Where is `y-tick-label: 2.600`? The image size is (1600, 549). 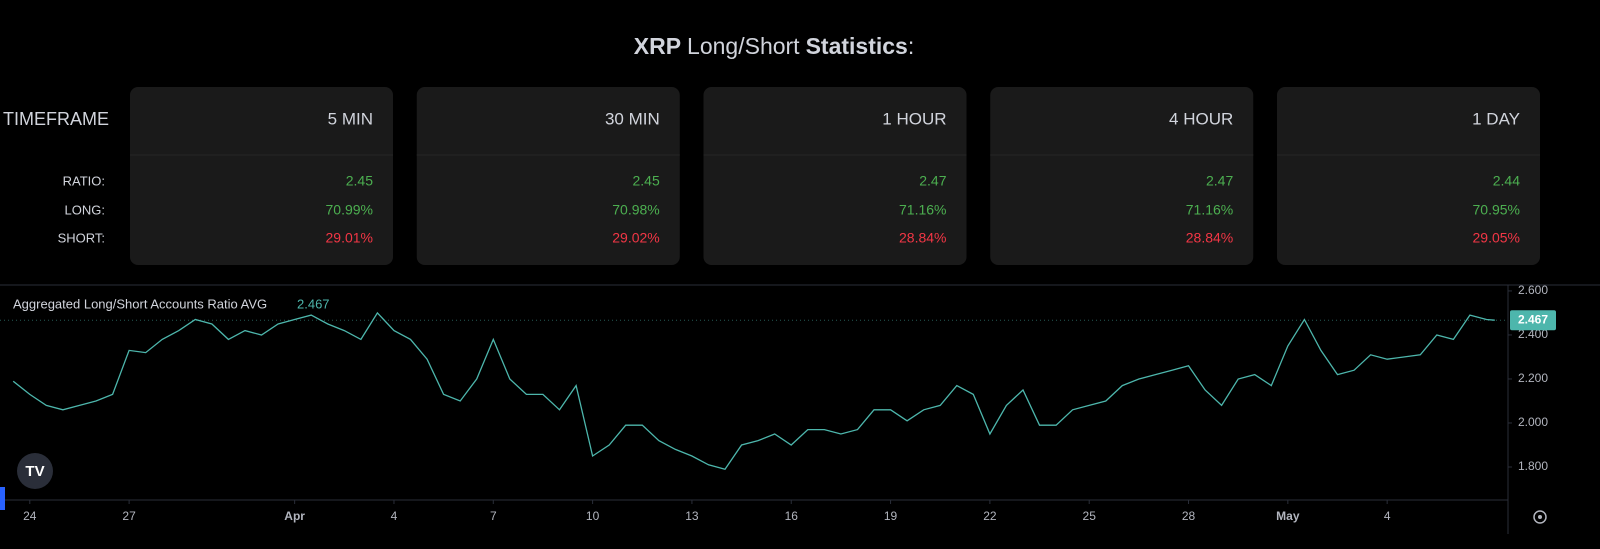
y-tick-label: 2.600 is located at coordinates (1533, 290).